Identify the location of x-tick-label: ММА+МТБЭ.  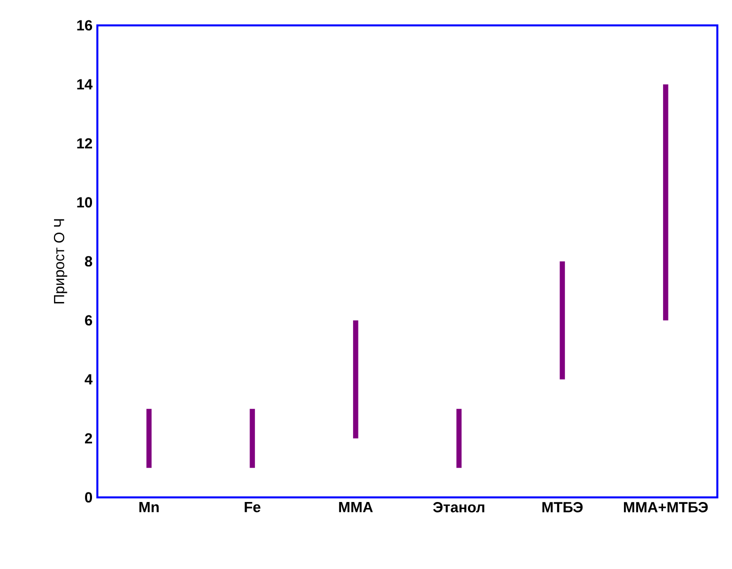
(666, 507).